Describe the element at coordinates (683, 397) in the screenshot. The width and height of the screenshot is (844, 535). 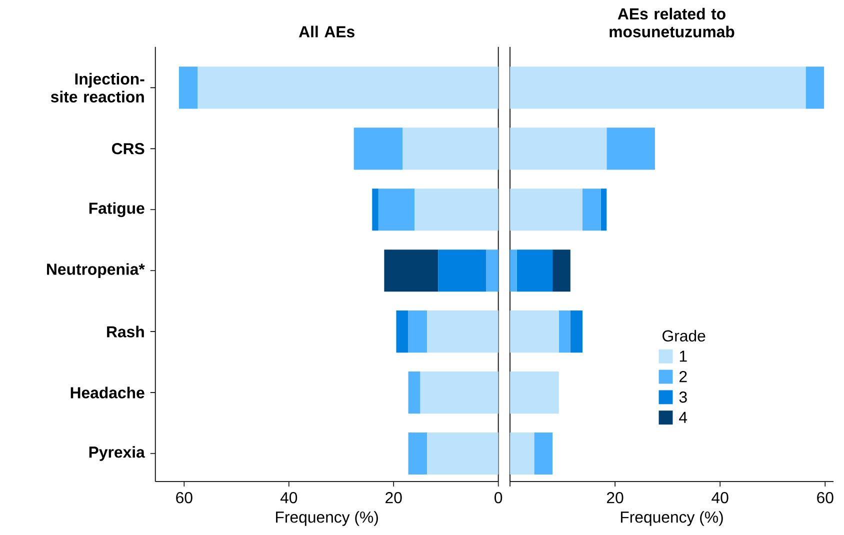
I see `legend-label: 3` at that location.